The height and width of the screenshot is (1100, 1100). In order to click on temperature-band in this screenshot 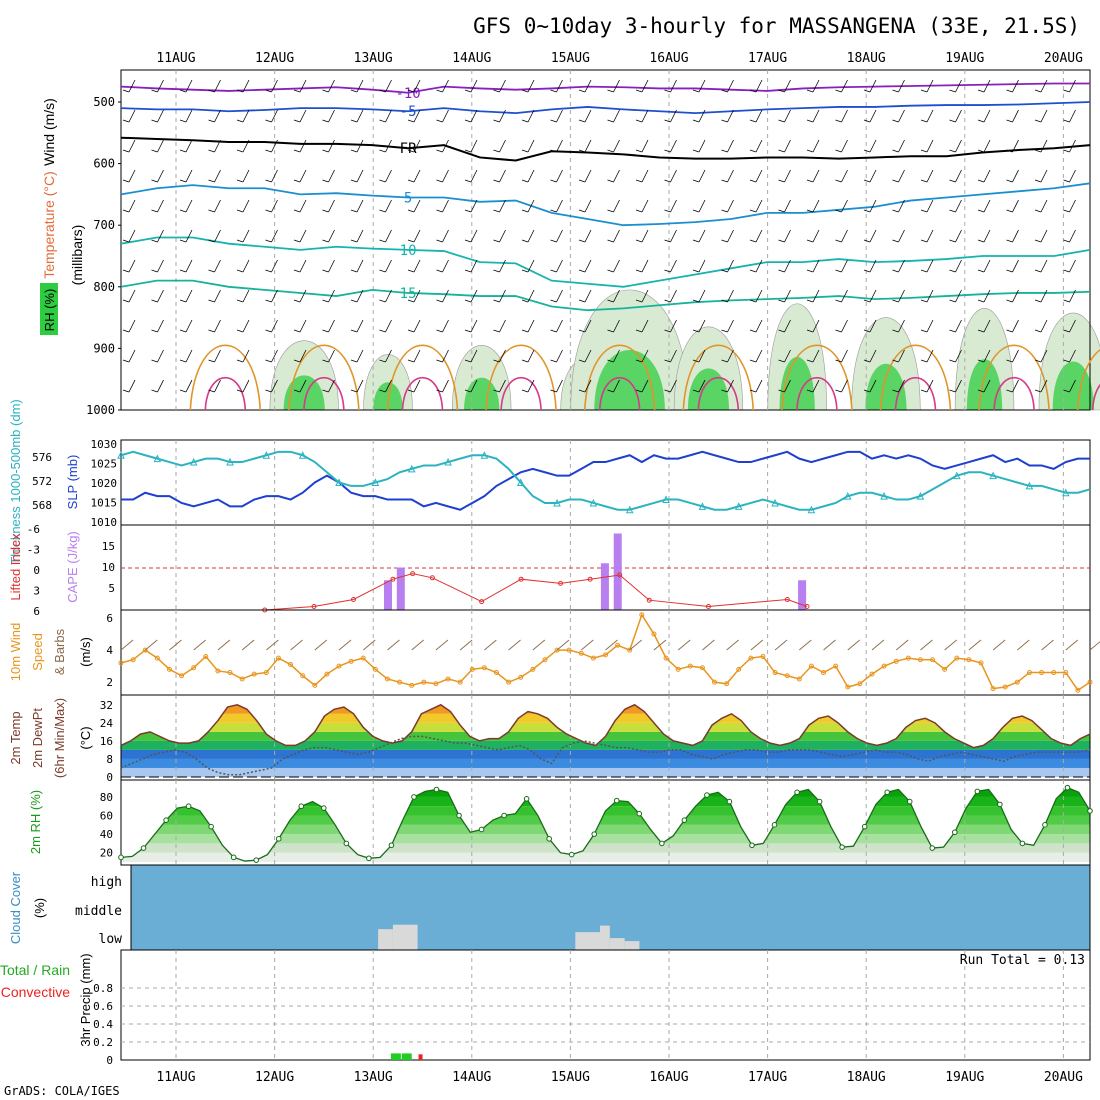, I will do `click(605, 696)`.